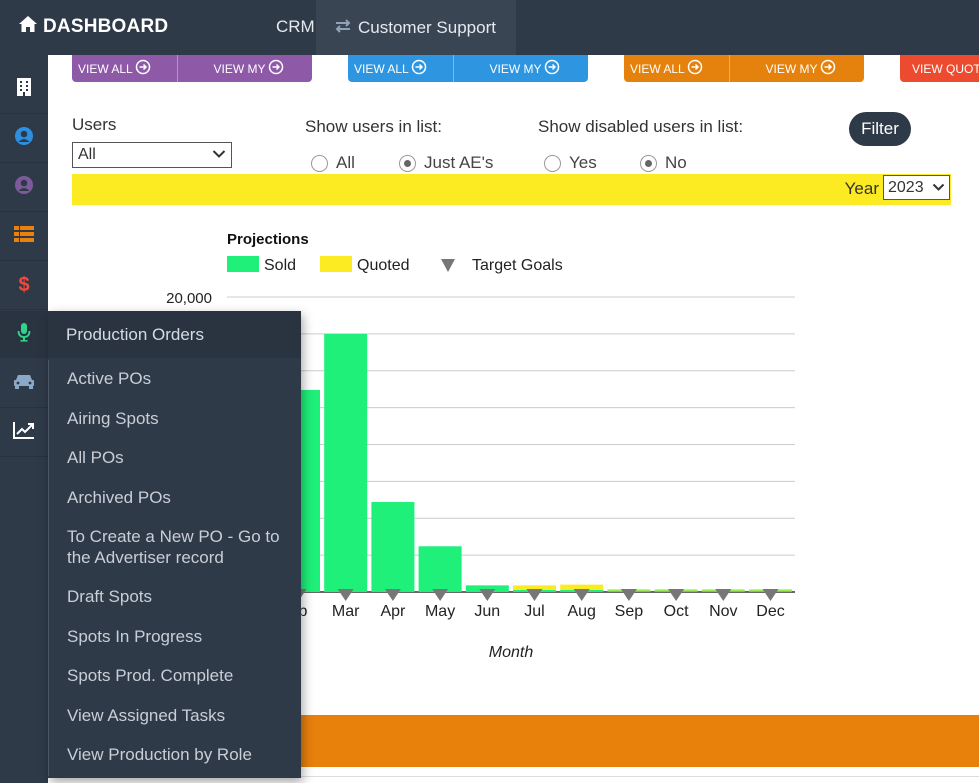  Describe the element at coordinates (135, 636) in the screenshot. I see `menu-item-spots-in-progress: Spots In Progress` at that location.